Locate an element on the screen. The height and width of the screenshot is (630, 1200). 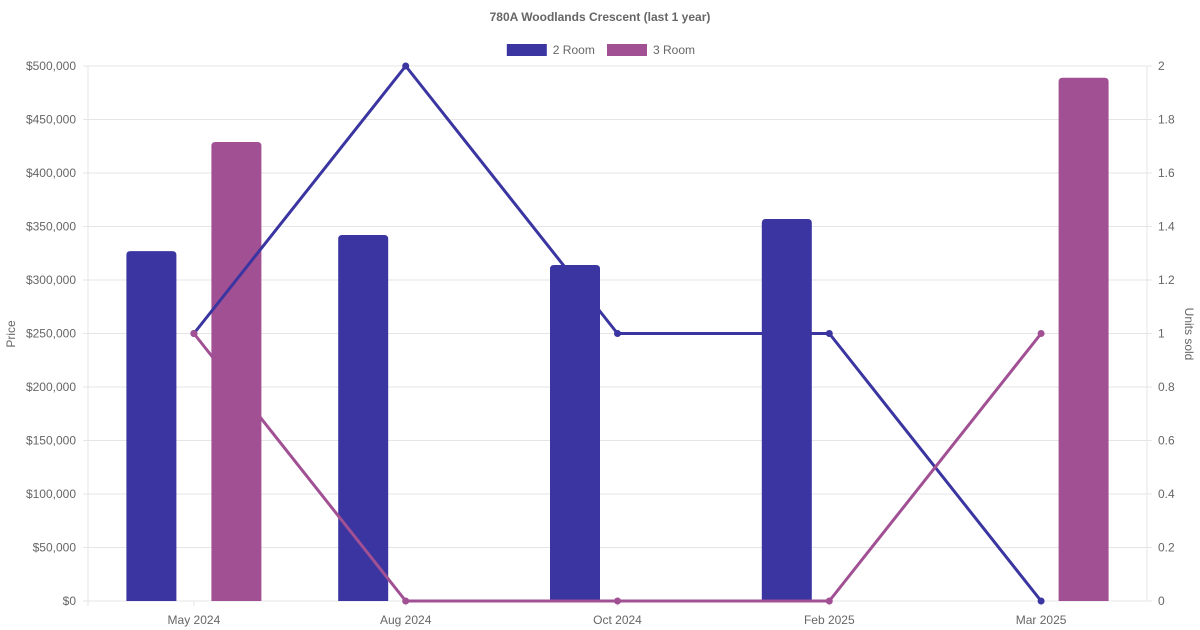
left-tick-label: $300,000 is located at coordinates (51, 280).